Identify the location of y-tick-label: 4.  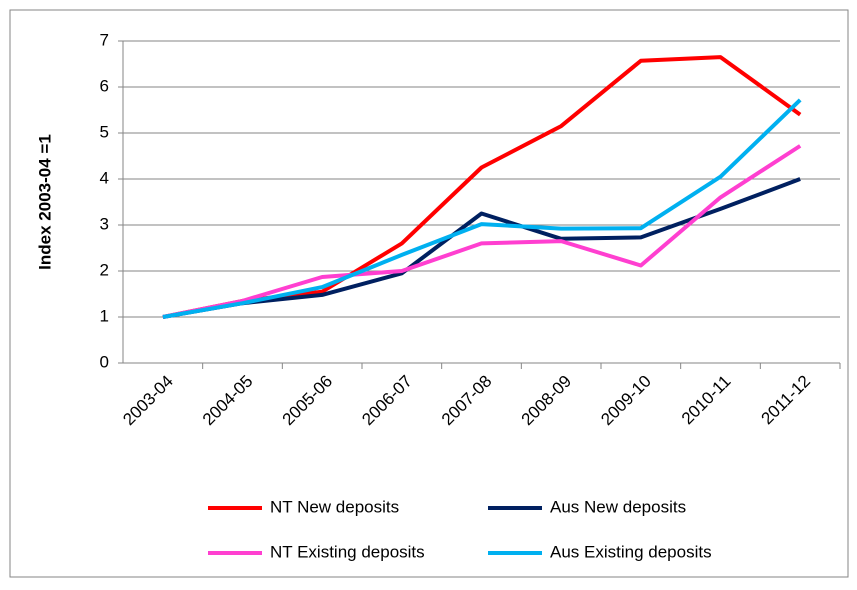
(104, 177).